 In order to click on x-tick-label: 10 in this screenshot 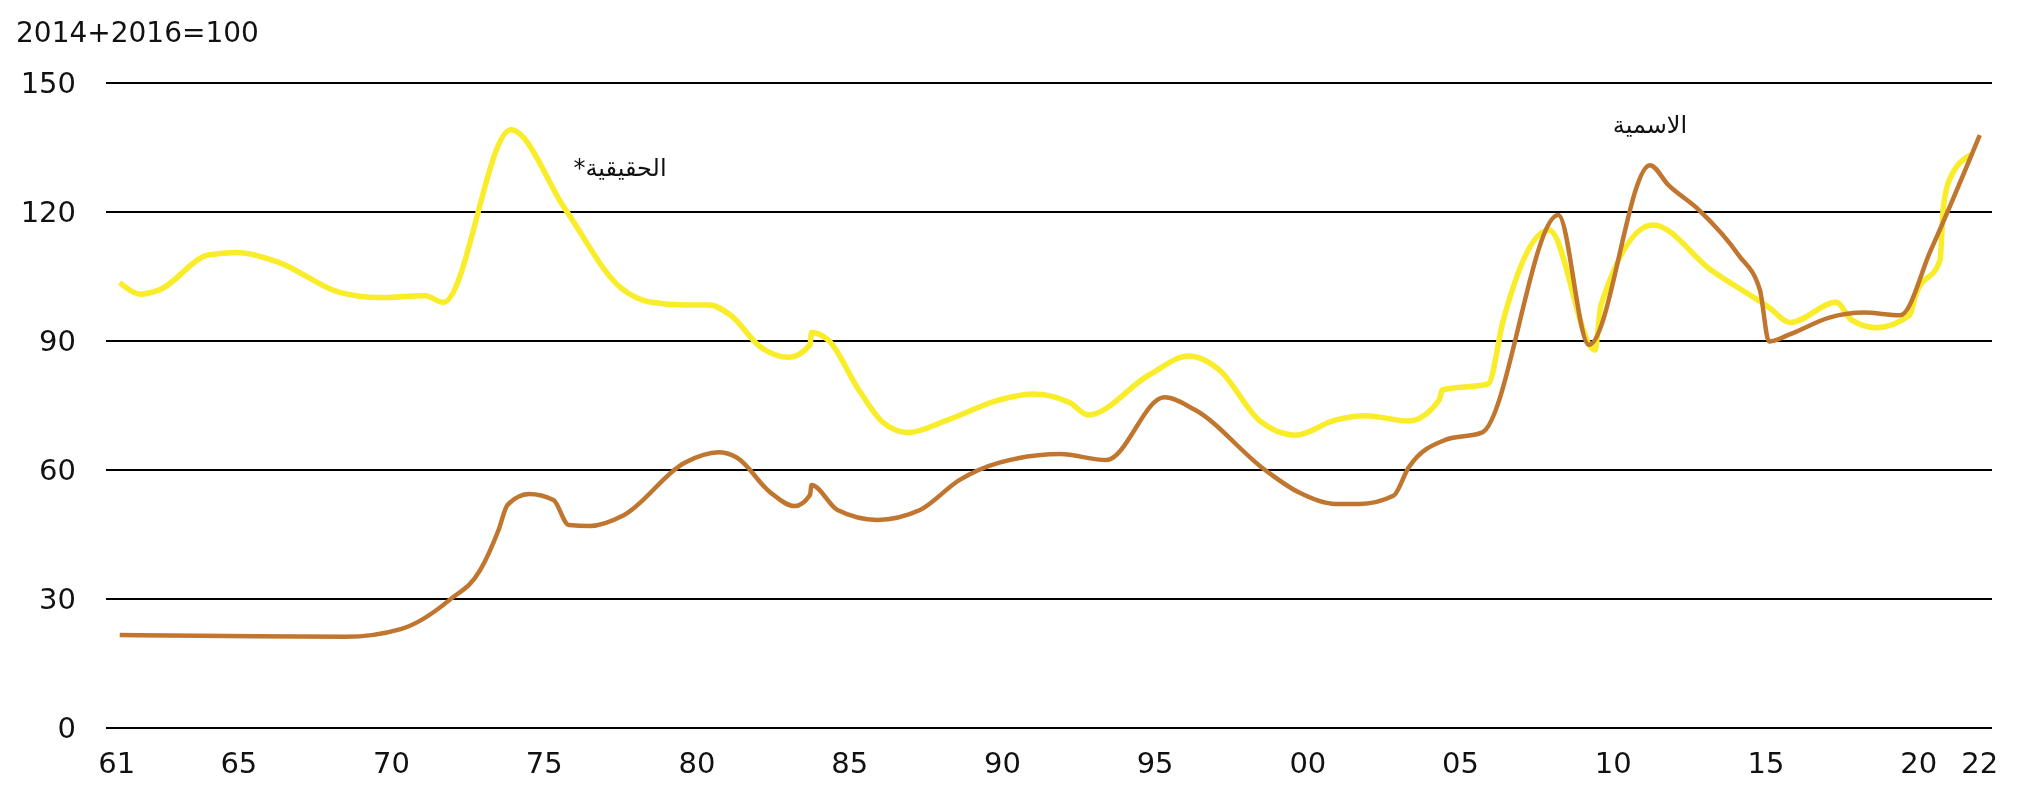, I will do `click(1613, 763)`.